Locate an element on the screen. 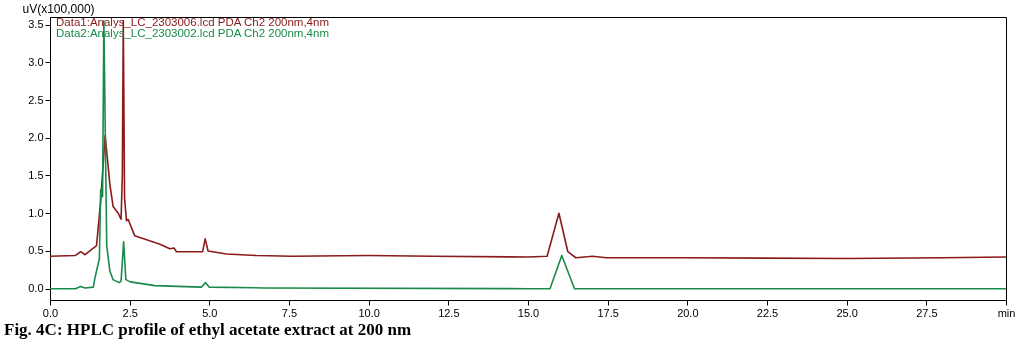  x-tick-label: 25.0 is located at coordinates (847, 312).